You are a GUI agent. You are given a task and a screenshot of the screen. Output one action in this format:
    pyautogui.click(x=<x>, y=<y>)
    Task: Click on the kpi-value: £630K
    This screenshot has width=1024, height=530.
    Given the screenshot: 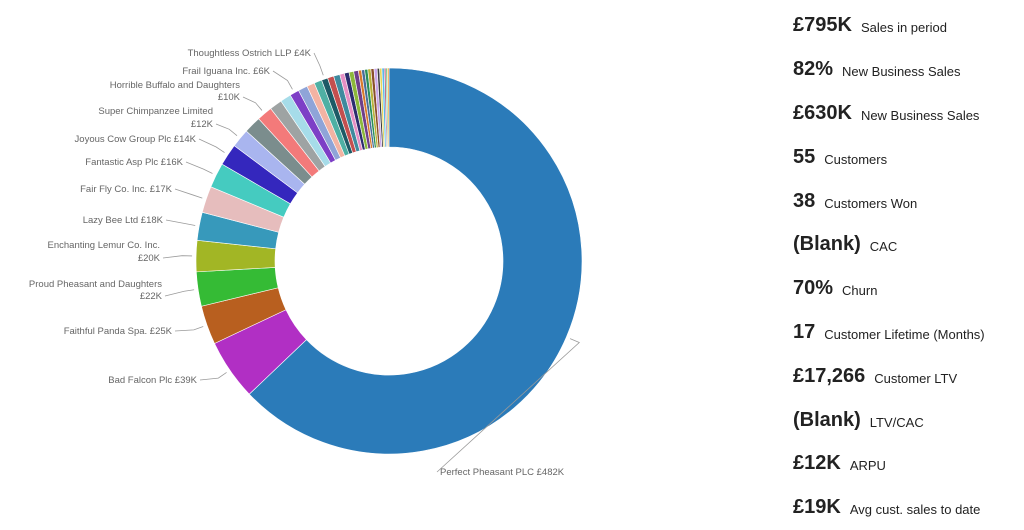 What is the action you would take?
    pyautogui.click(x=822, y=112)
    